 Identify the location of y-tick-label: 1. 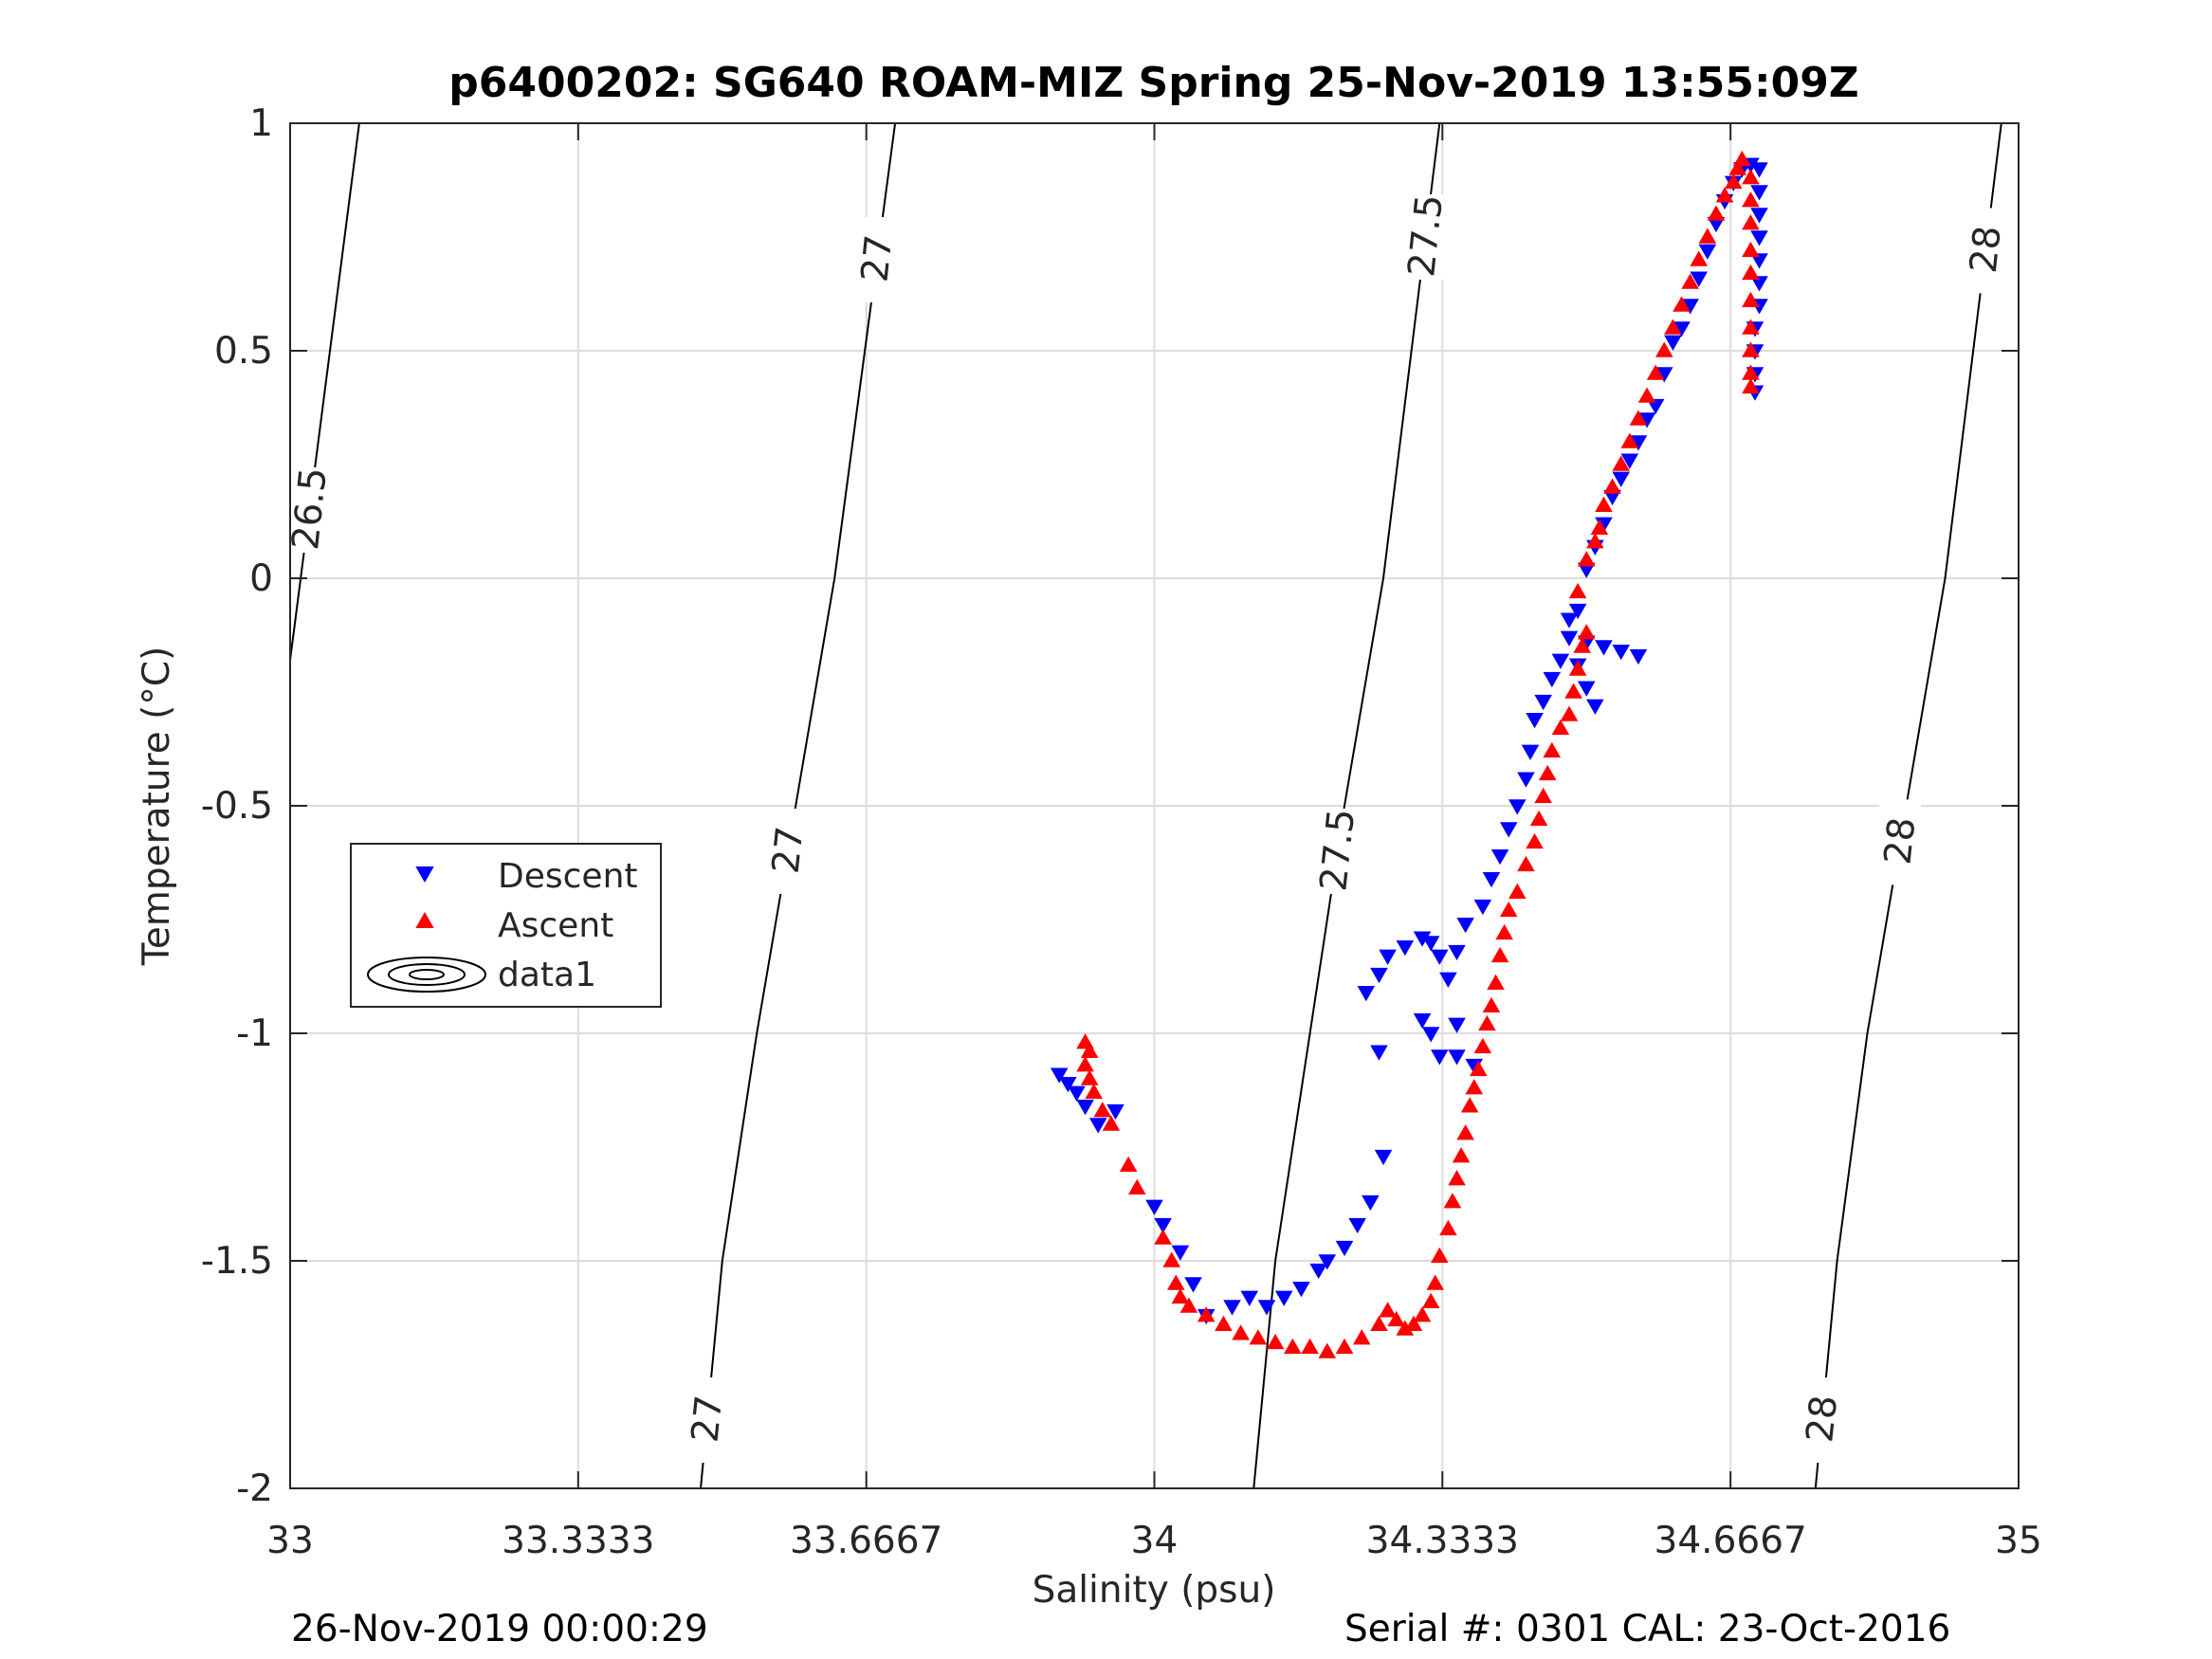
(261, 123).